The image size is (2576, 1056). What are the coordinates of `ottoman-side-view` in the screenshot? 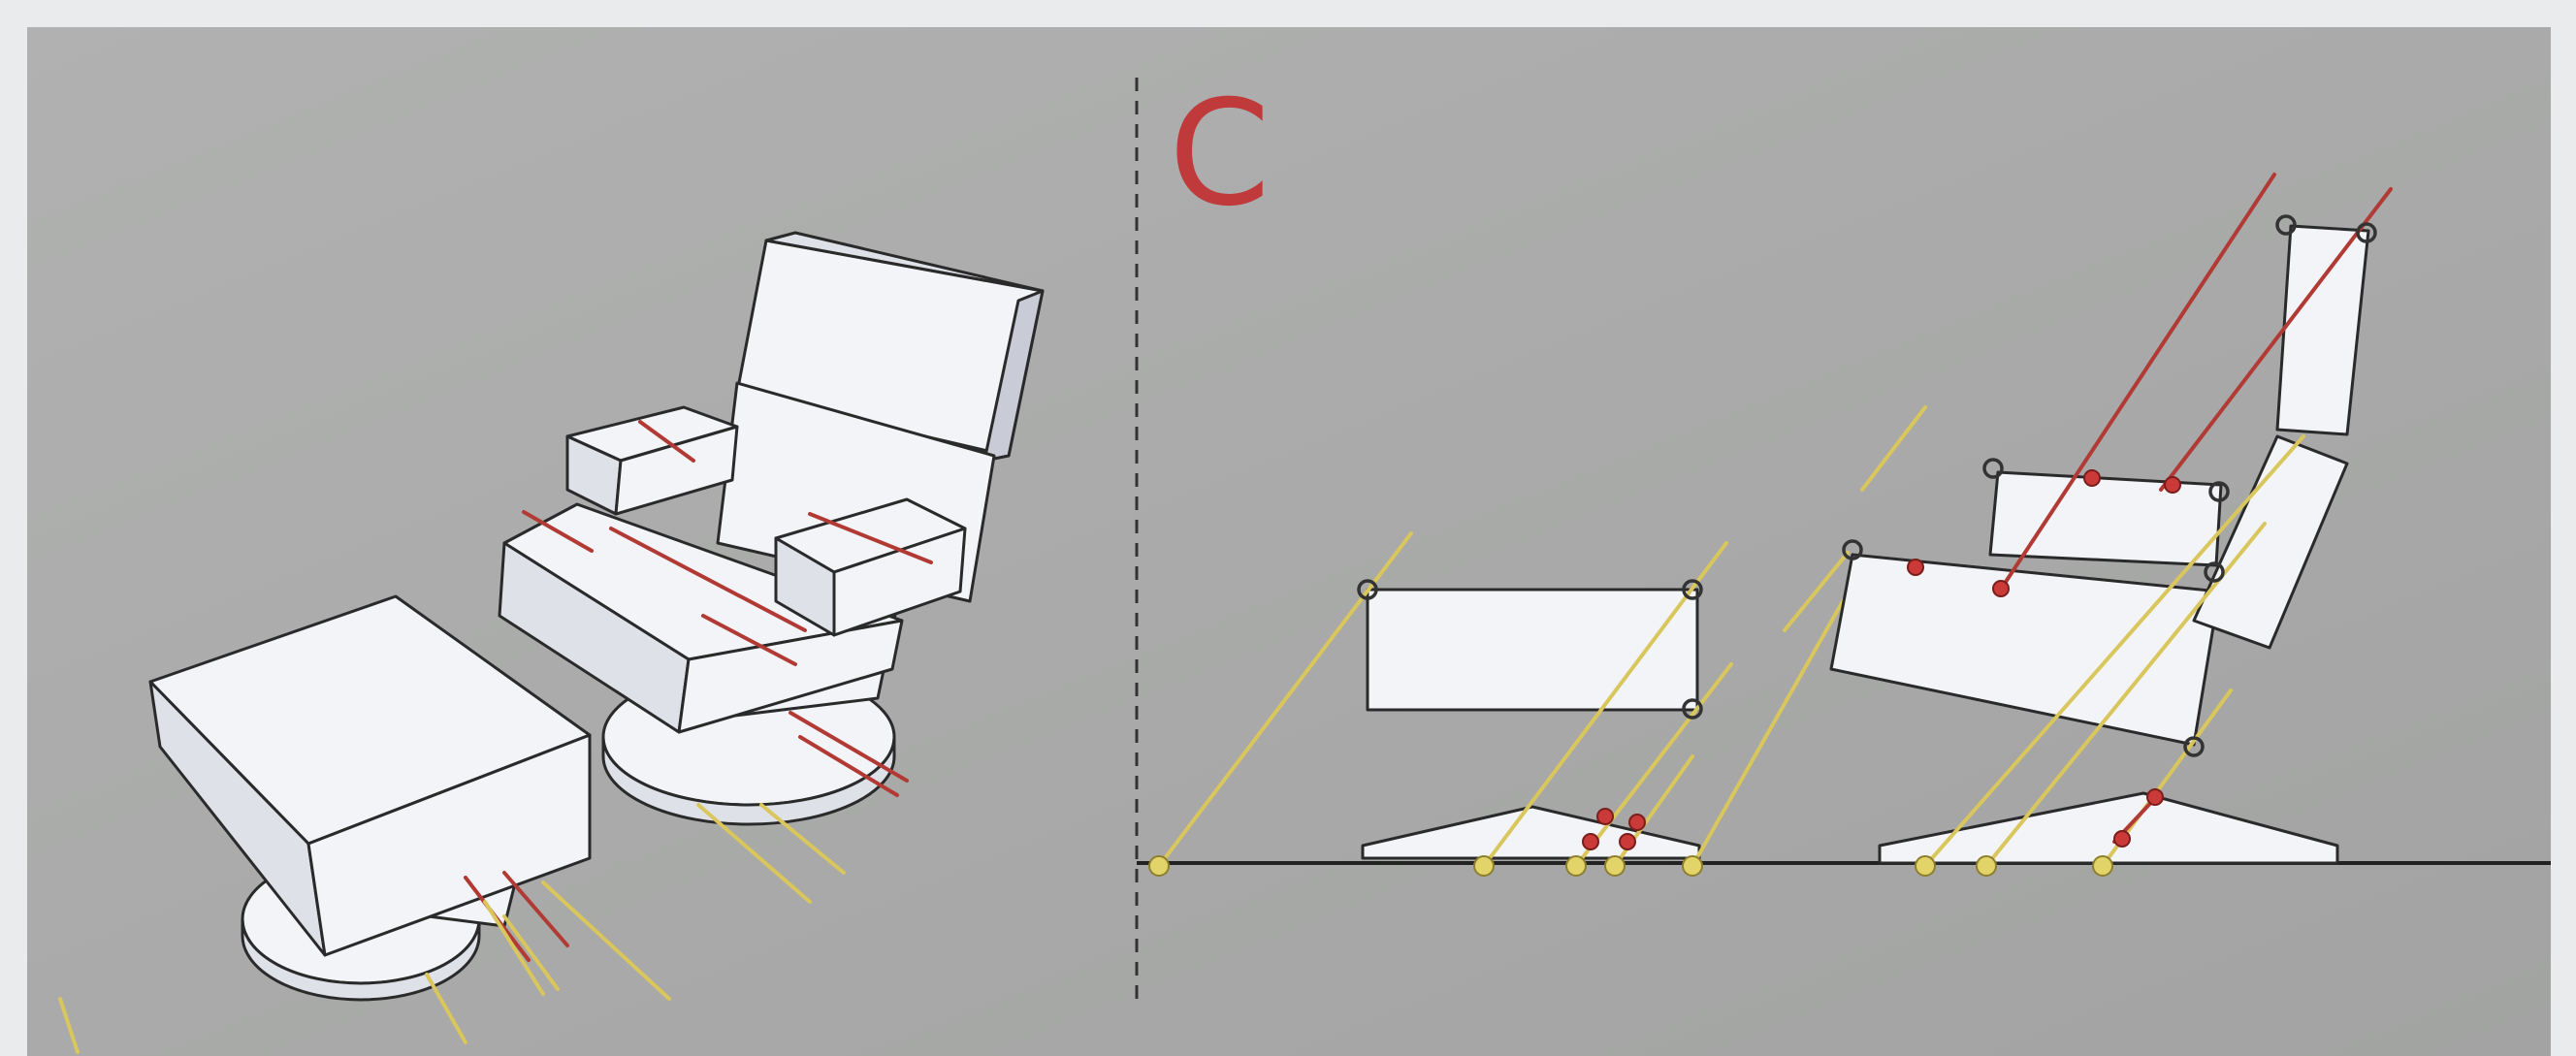 It's located at (1531, 724).